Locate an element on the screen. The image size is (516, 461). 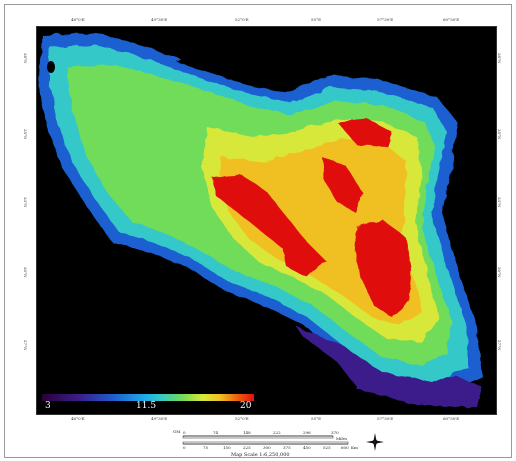
bottom-tick-label: 46°0'E is located at coordinates (78, 418).